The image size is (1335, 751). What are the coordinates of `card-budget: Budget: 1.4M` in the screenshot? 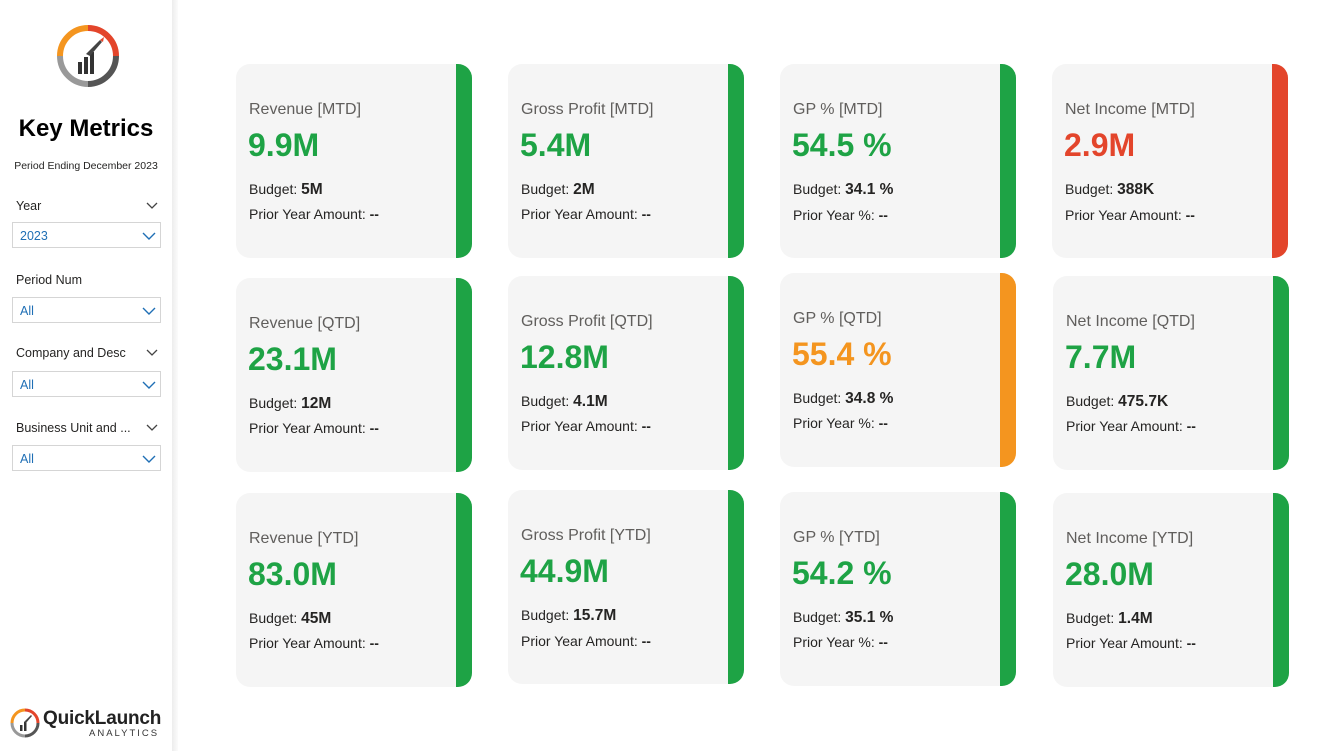 It's located at (1109, 619).